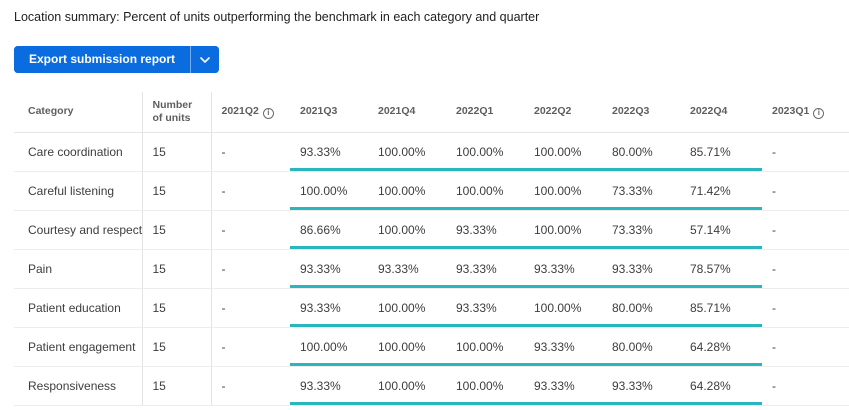 The width and height of the screenshot is (849, 410). What do you see at coordinates (721, 269) in the screenshot?
I see `cell-2022q4: 78.57%` at bounding box center [721, 269].